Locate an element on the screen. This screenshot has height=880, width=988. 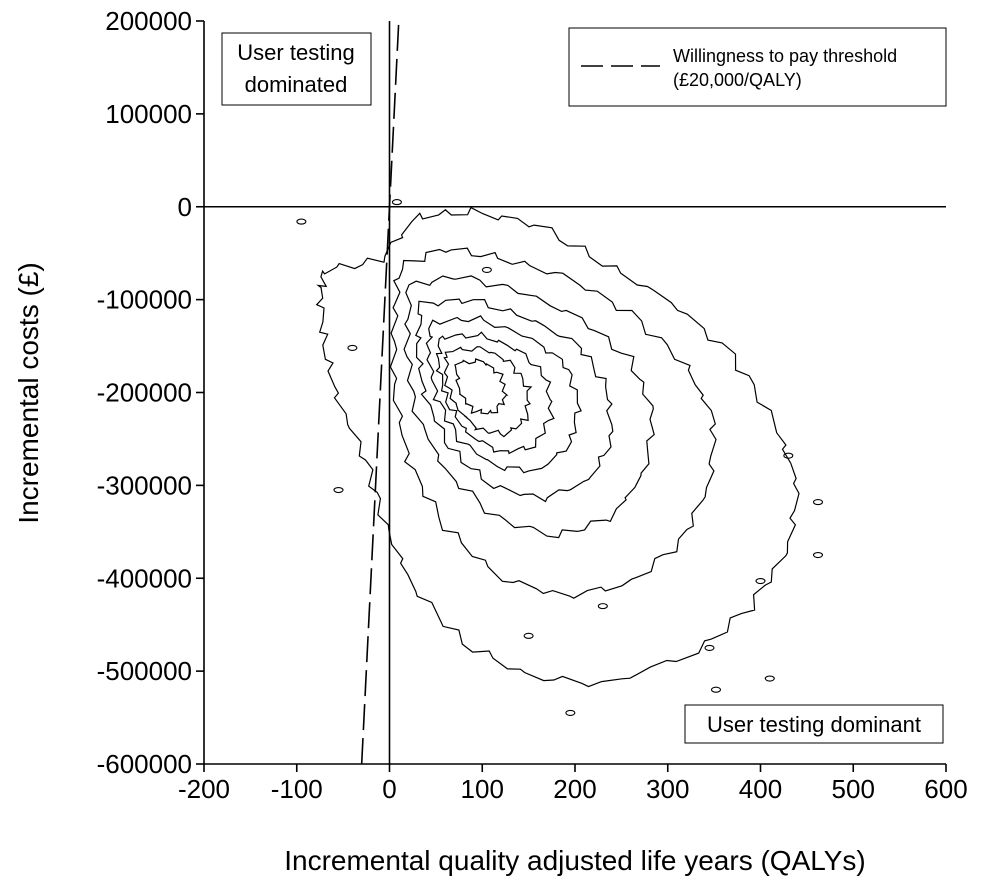
y-tick-label: -100000 is located at coordinates (144, 300).